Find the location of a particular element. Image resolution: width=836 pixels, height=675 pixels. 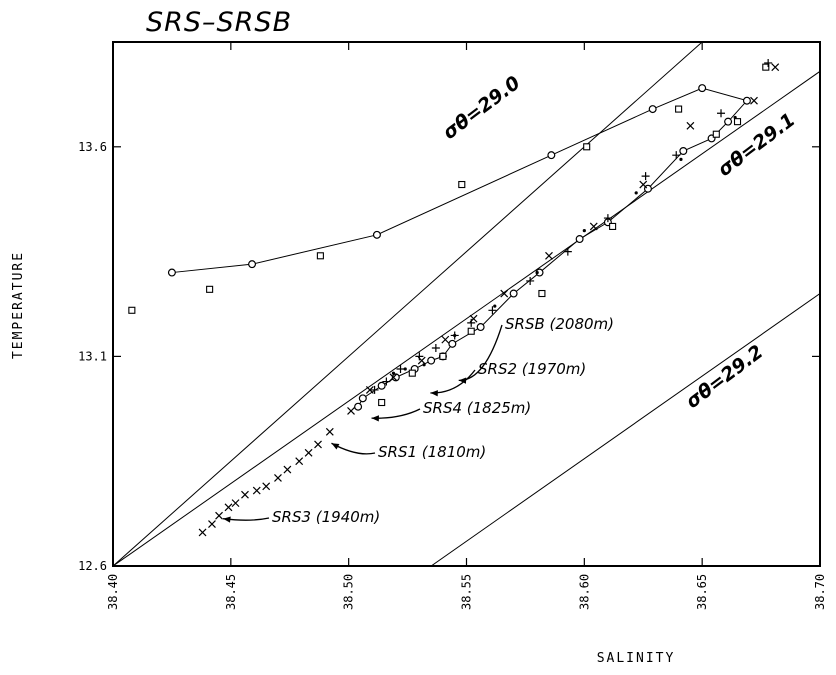

y-tick-label: 13.1 is located at coordinates (92, 356).